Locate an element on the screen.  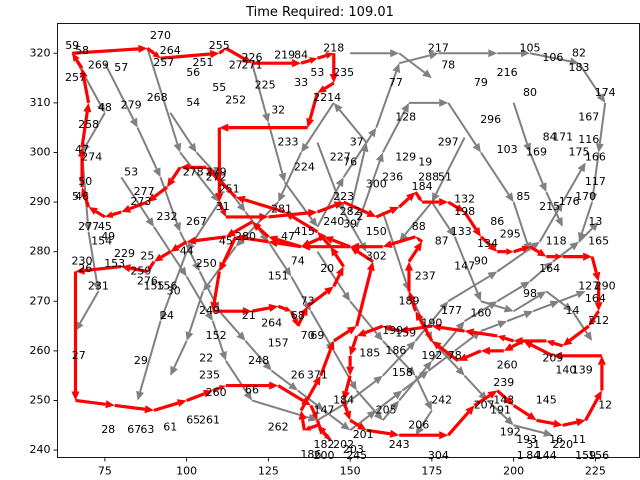
route-segment-104-head is located at coordinates (214, 306).